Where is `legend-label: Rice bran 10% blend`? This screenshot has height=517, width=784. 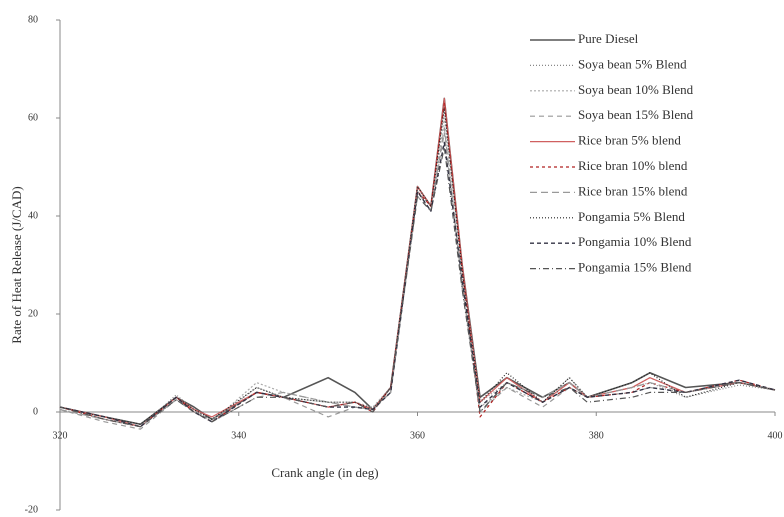 legend-label: Rice bran 10% blend is located at coordinates (633, 165).